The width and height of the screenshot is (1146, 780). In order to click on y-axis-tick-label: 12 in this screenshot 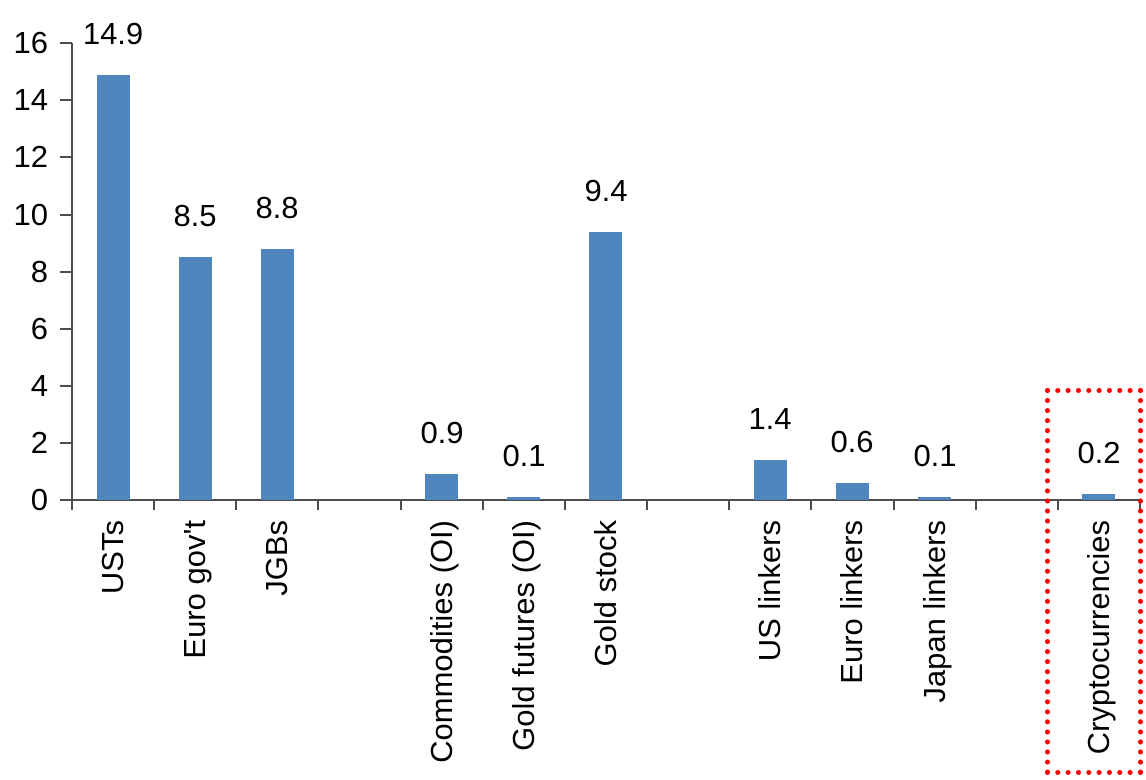, I will do `click(30, 156)`.